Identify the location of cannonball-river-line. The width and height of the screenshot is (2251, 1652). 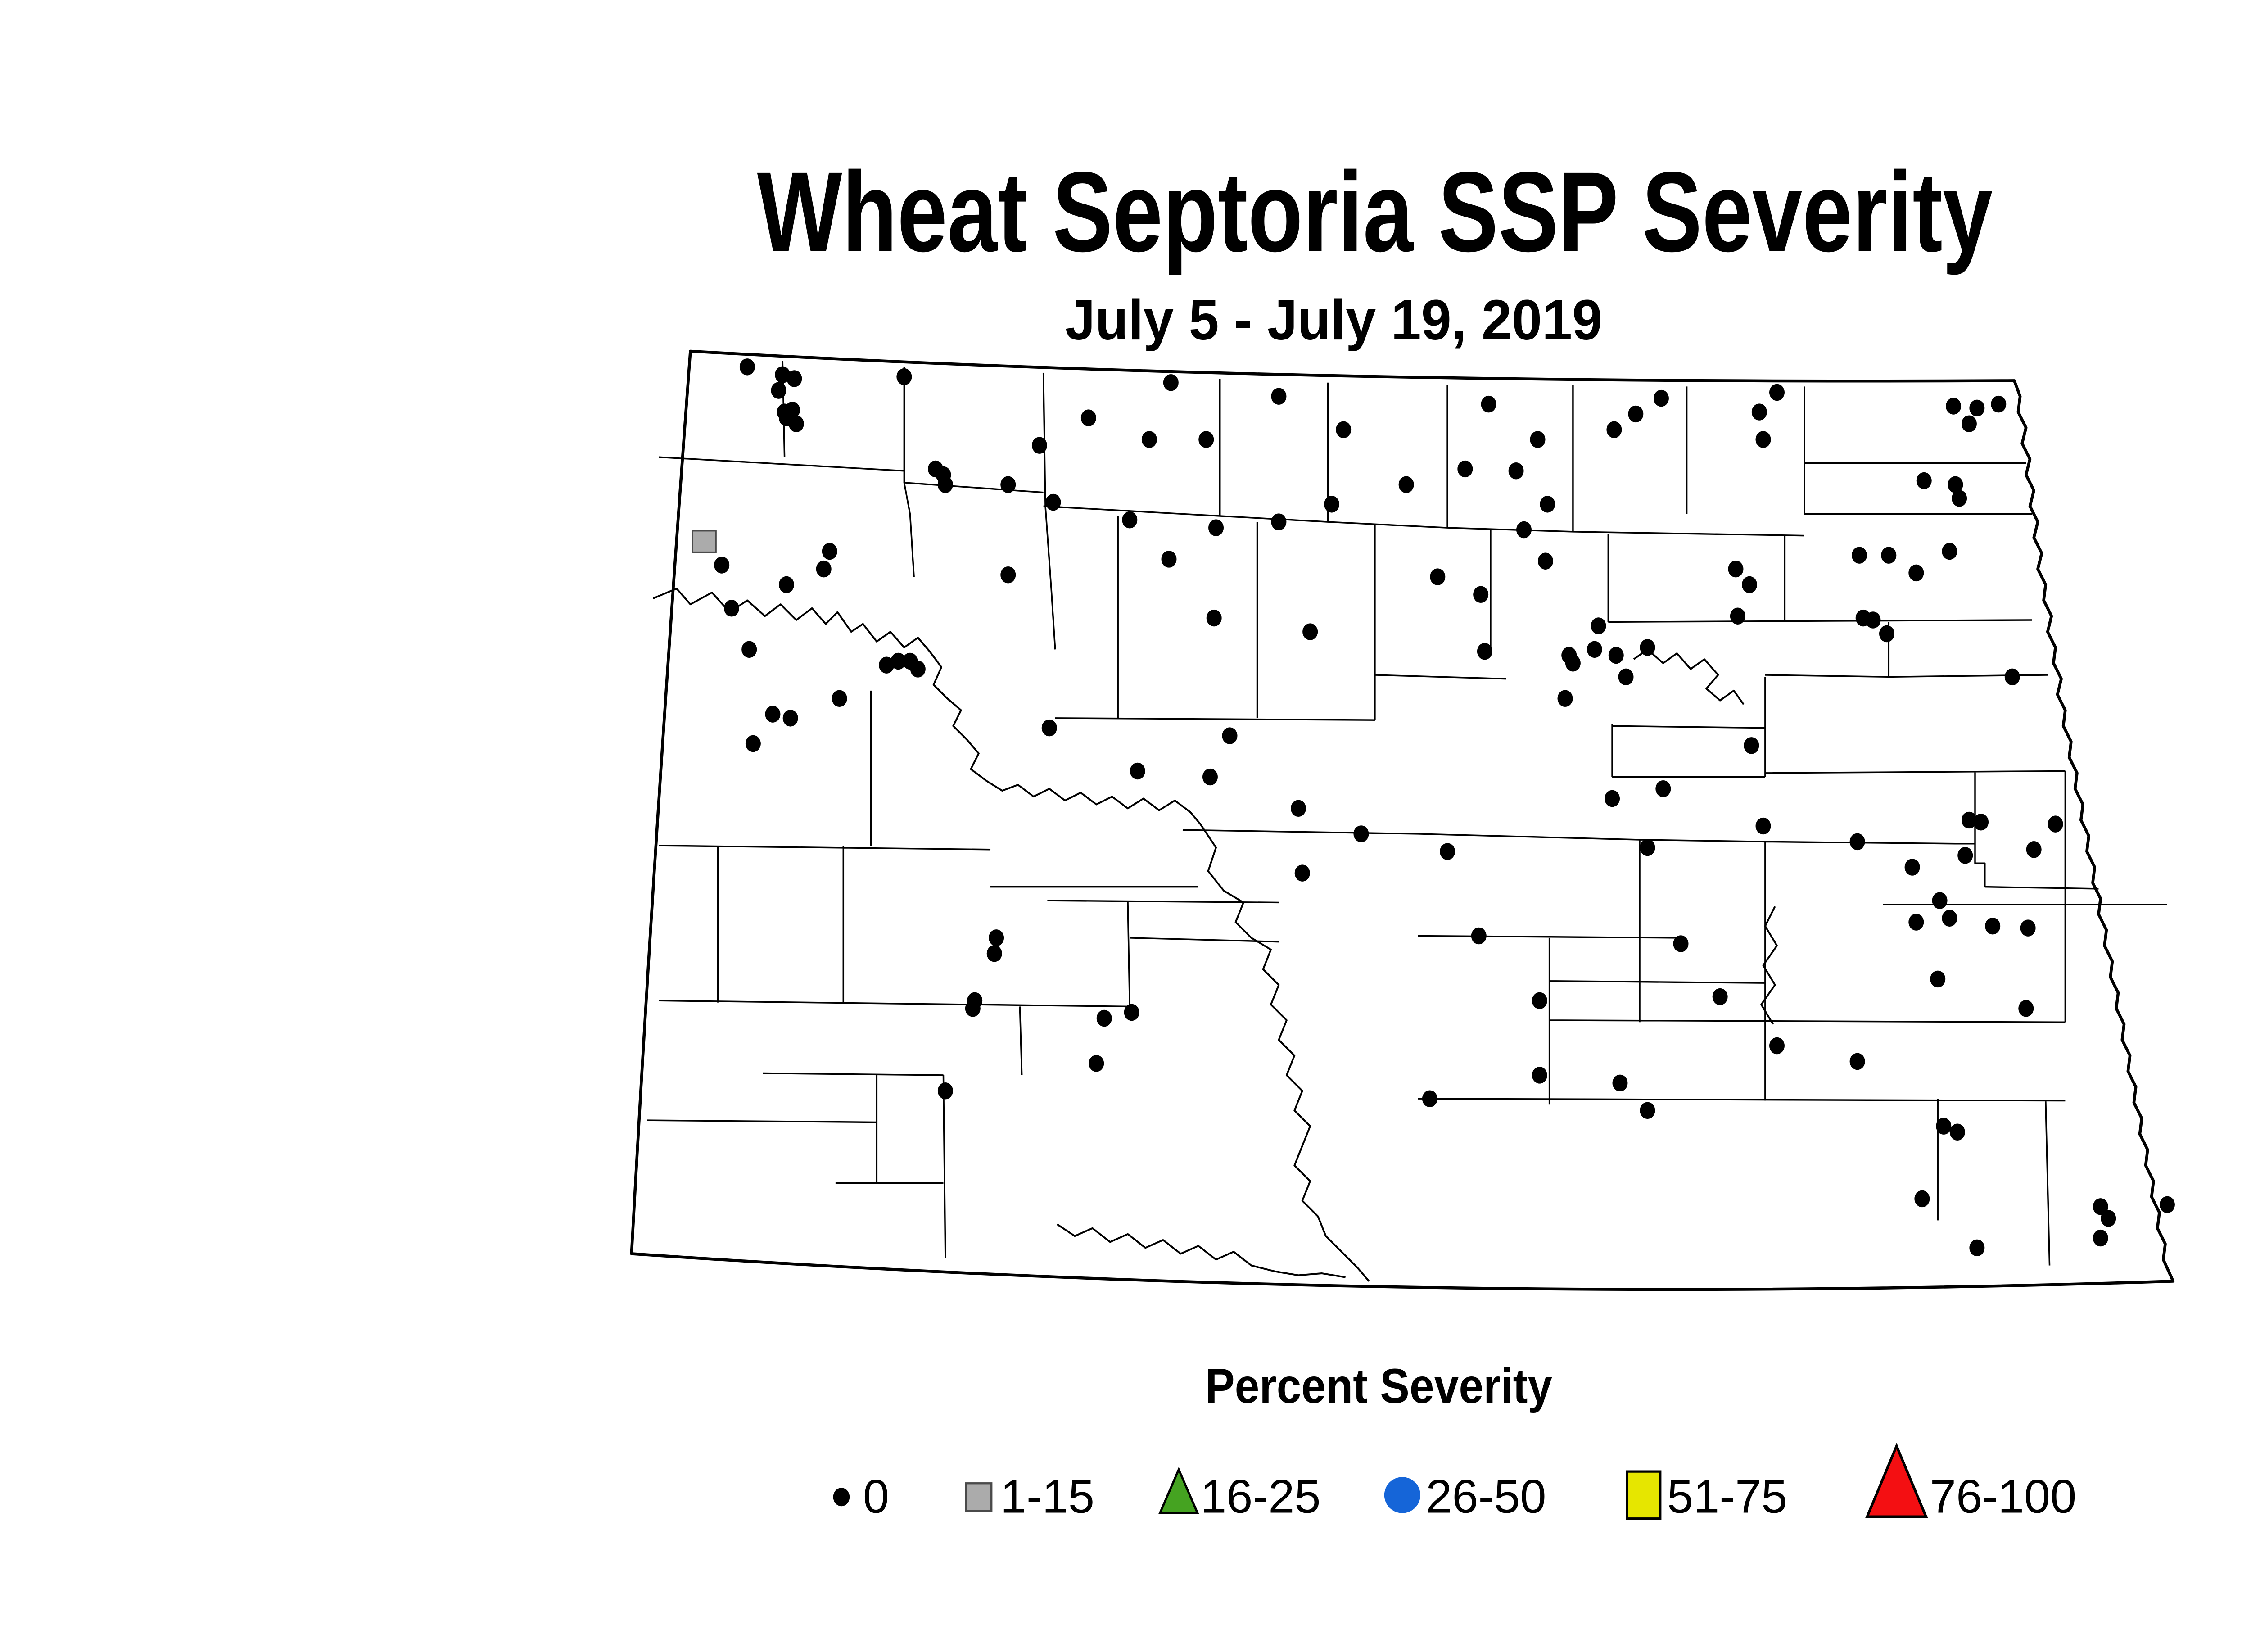
(1201, 1250).